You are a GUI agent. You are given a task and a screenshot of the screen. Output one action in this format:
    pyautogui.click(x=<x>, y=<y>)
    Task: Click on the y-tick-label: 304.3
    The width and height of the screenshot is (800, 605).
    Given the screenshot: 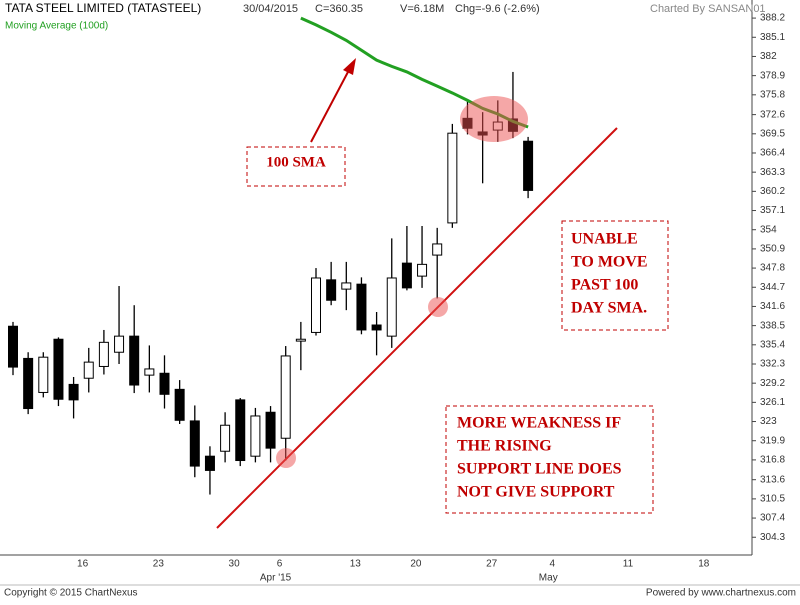 What is the action you would take?
    pyautogui.click(x=772, y=537)
    